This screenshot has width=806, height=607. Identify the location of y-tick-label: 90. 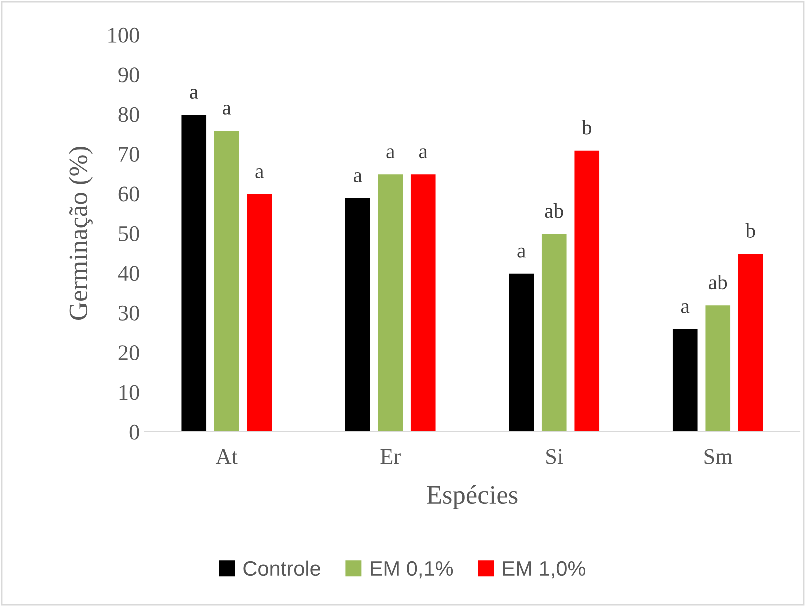
(129, 75).